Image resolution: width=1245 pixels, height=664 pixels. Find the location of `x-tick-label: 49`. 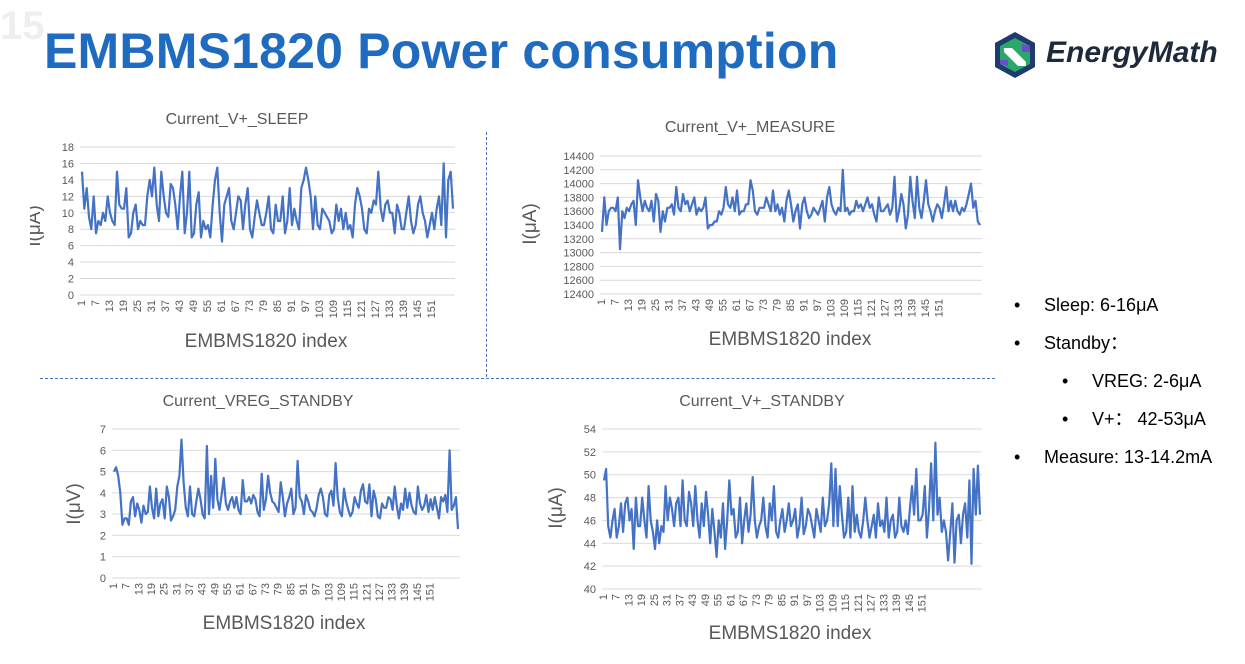

x-tick-label: 49 is located at coordinates (706, 600).